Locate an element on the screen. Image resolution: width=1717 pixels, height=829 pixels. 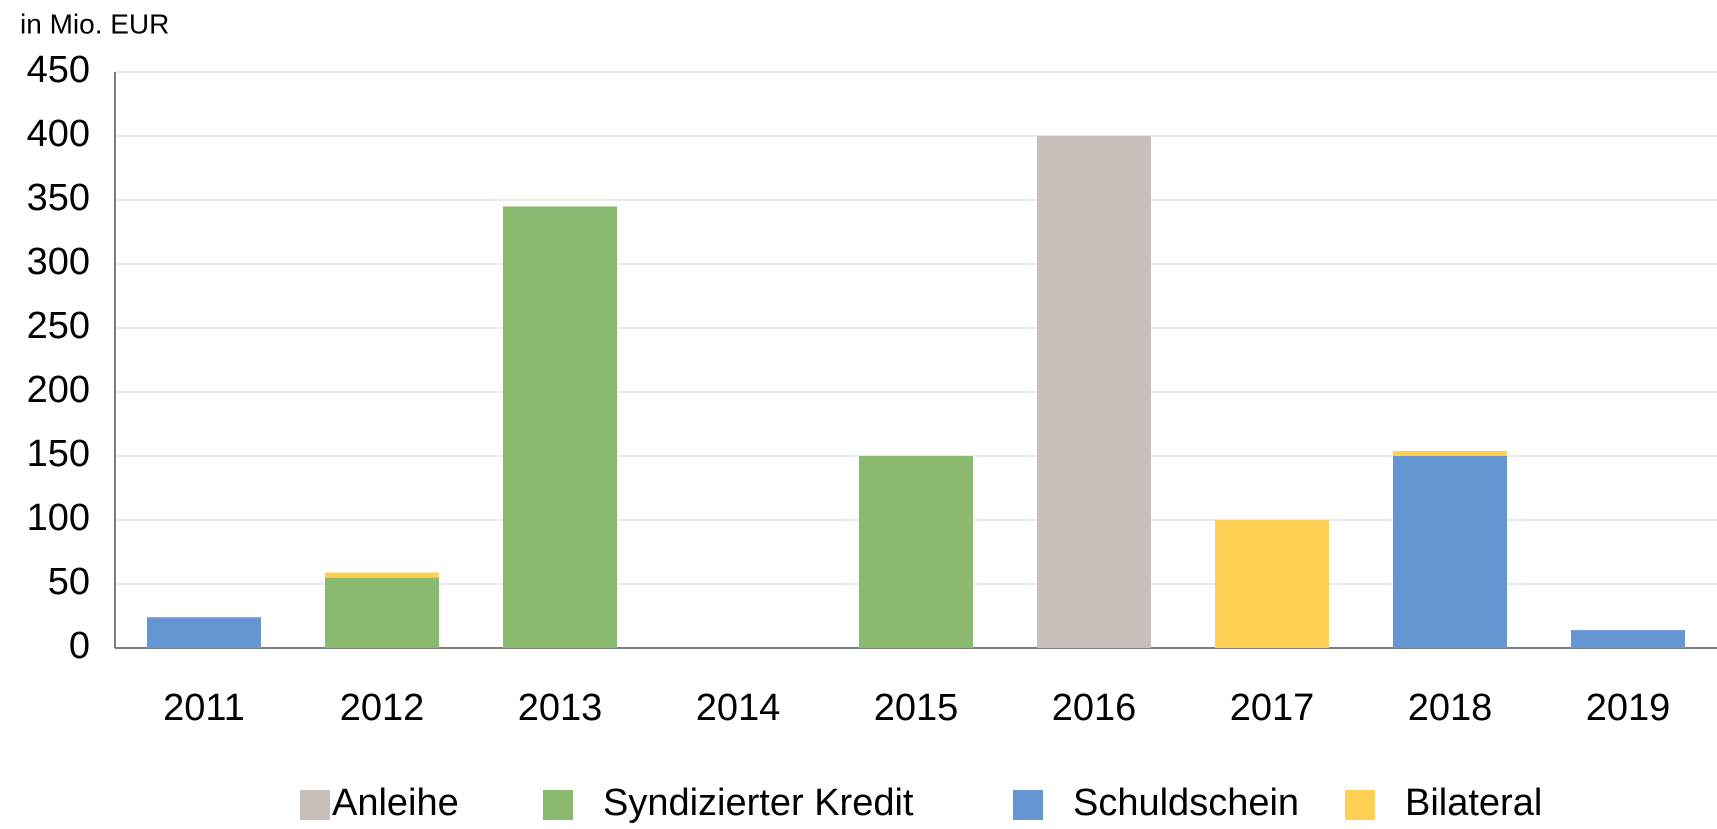
x-tick-label: 2011 is located at coordinates (204, 708).